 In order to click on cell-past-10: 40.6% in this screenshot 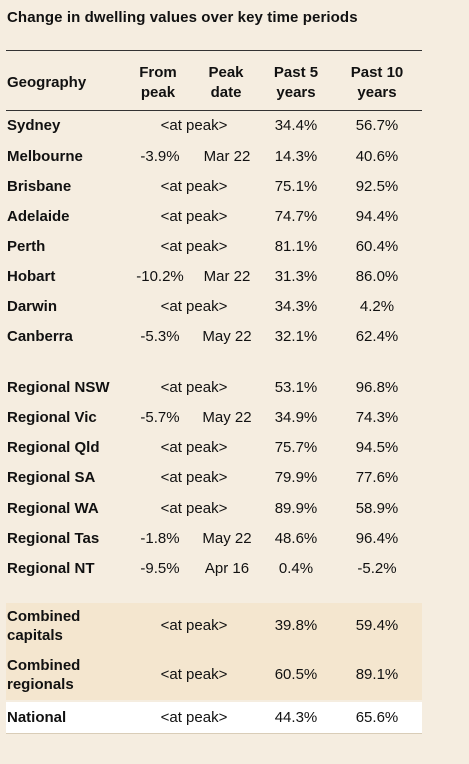, I will do `click(377, 156)`.